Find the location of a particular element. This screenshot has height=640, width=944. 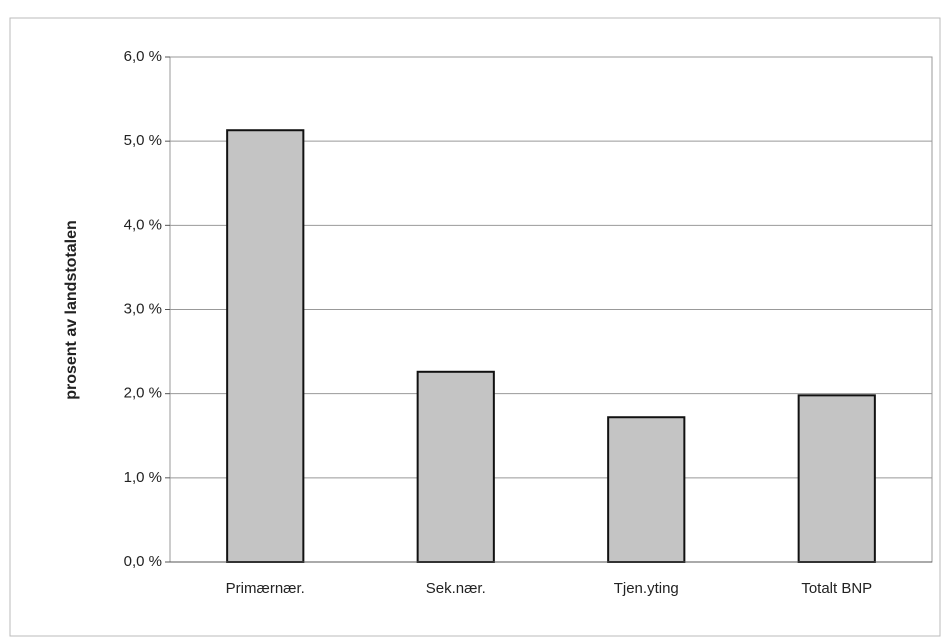

y-tick-label: 1,0 % is located at coordinates (143, 477).